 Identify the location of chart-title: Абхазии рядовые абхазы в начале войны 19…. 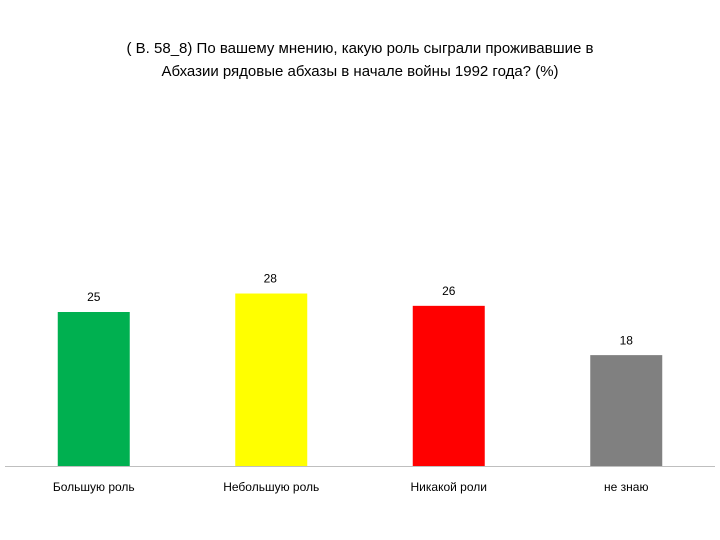
(359, 71).